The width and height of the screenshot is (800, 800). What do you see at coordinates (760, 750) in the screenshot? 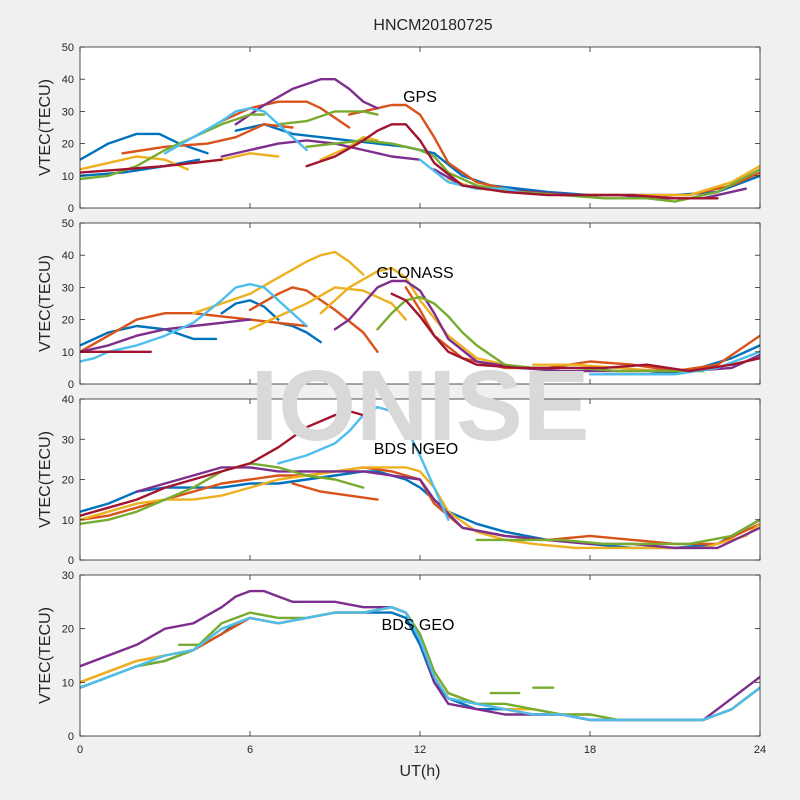
I see `x-tick-label: 24` at bounding box center [760, 750].